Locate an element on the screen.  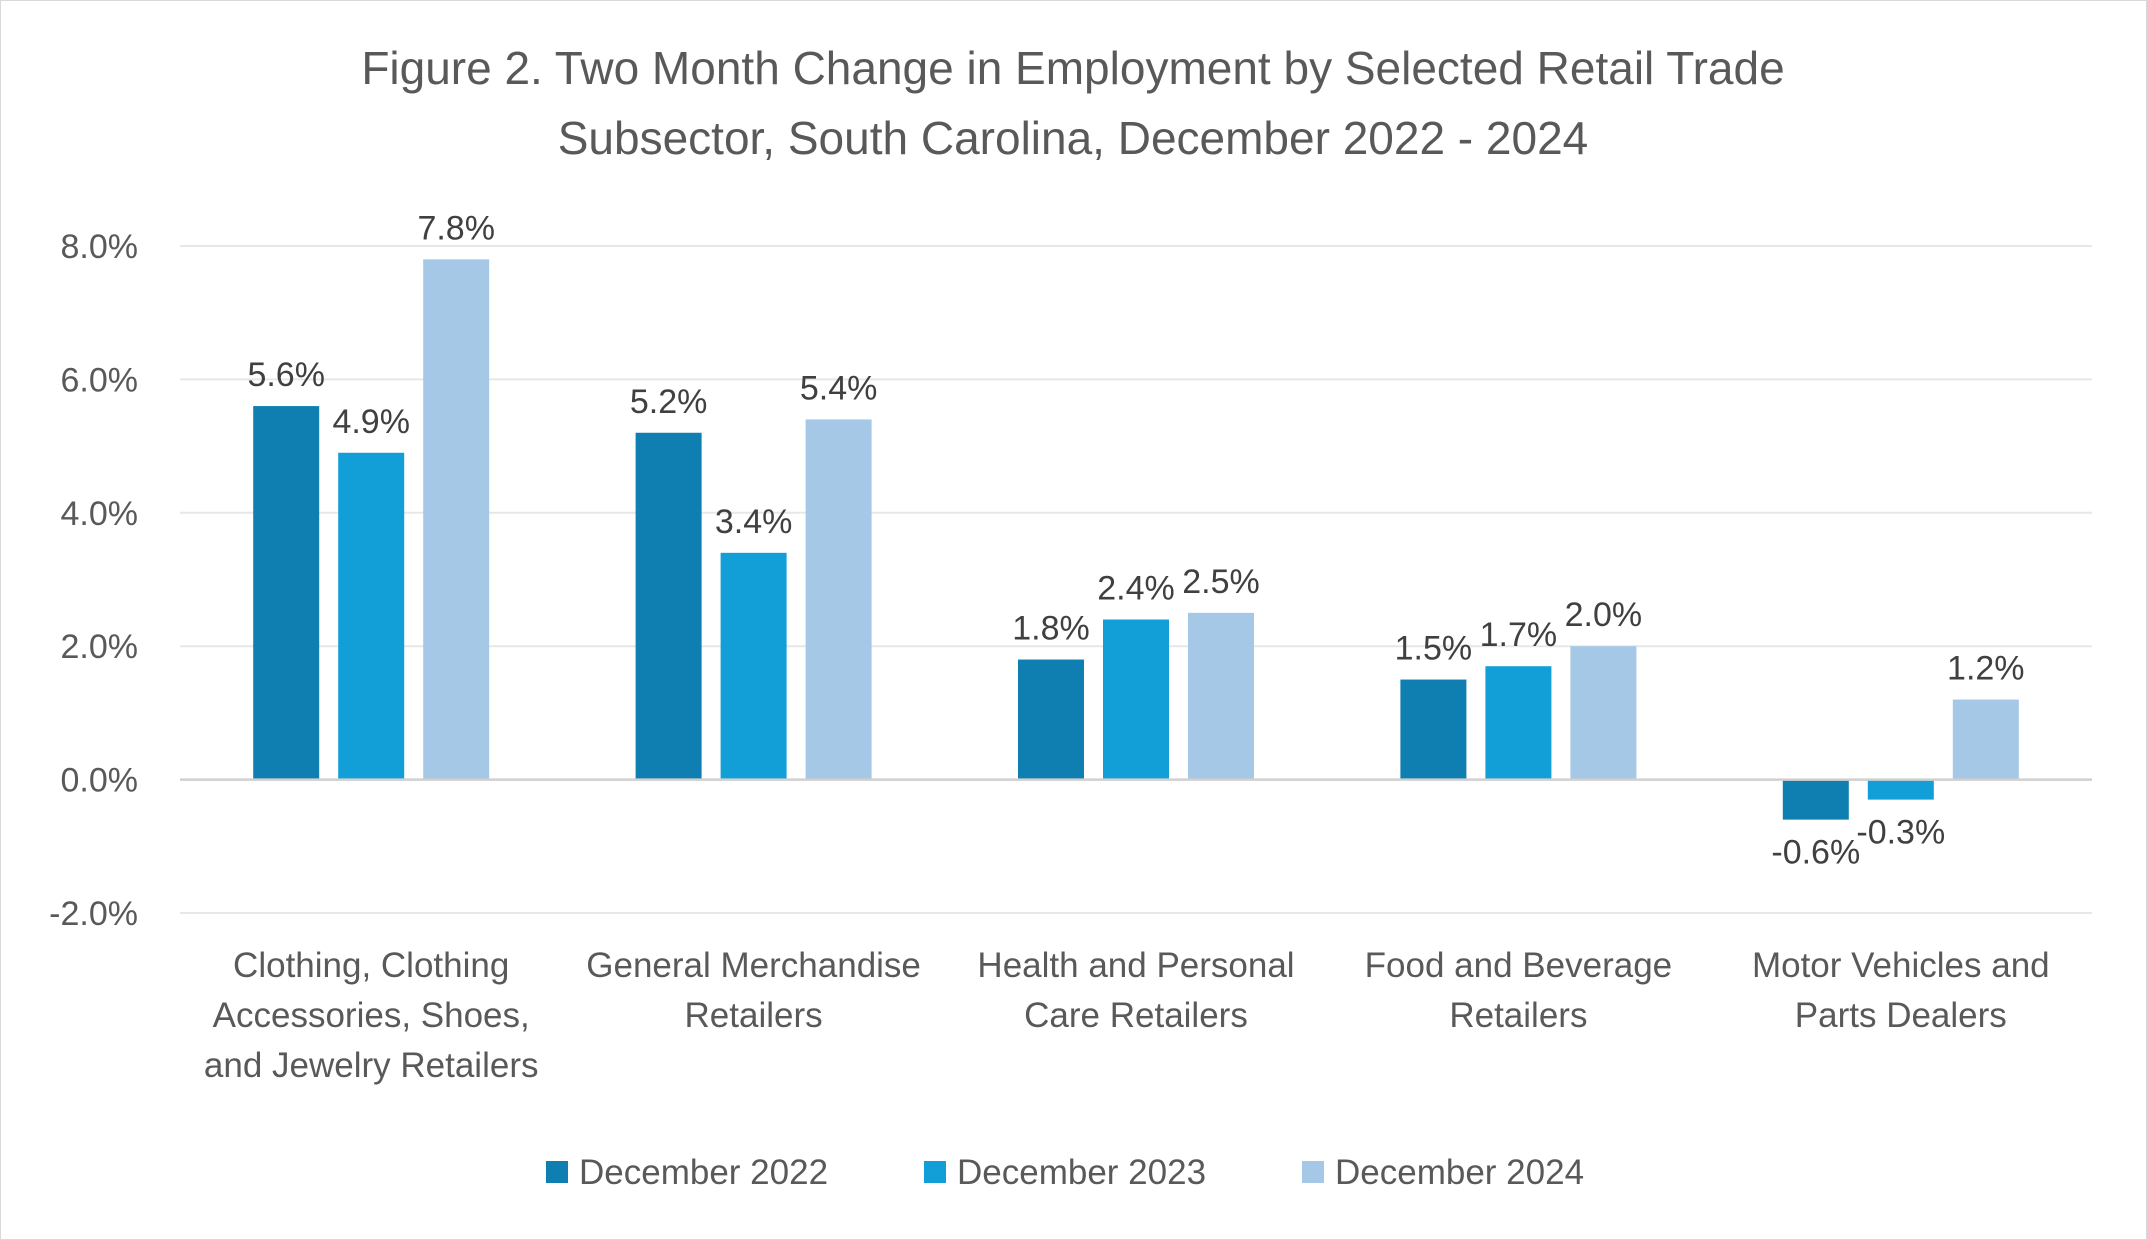
category-label: Motor Vehicles and is located at coordinates (1901, 965).